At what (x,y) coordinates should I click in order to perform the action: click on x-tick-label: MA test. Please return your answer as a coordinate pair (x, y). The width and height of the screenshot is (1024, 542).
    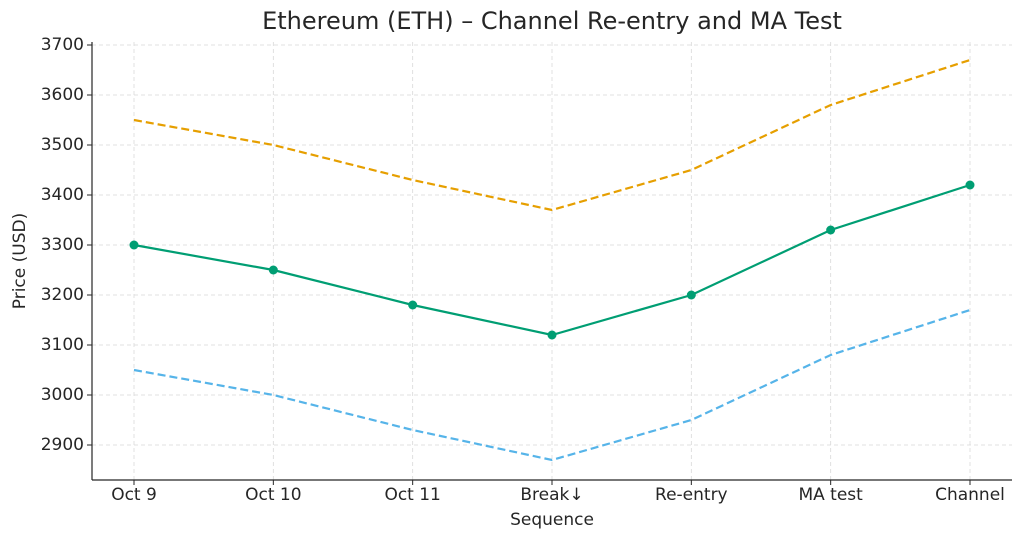
    Looking at the image, I should click on (830, 495).